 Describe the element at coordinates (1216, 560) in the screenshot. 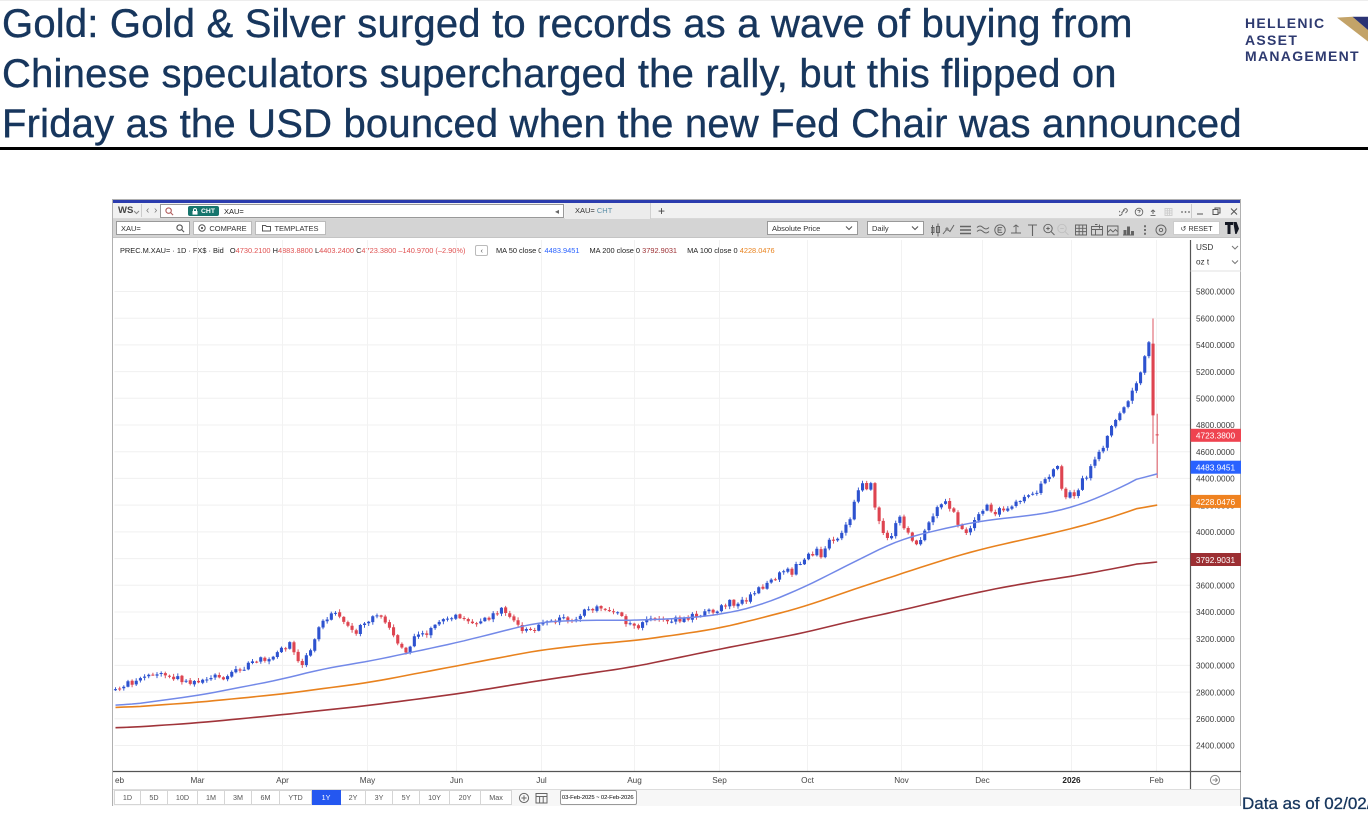

I see `svg-text: 3792.9031` at that location.